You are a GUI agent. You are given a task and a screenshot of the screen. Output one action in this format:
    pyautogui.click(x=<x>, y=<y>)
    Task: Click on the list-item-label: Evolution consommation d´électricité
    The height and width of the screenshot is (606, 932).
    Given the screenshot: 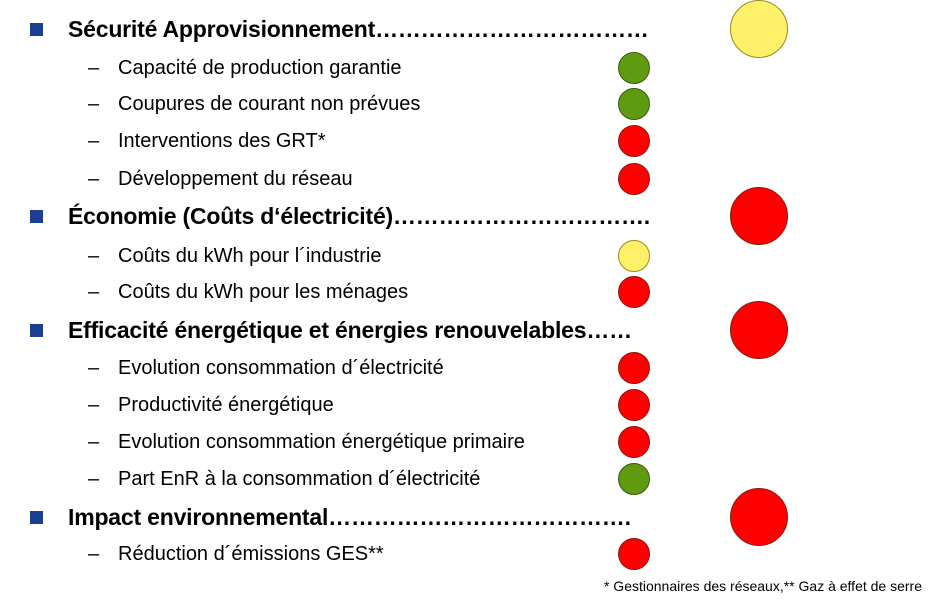 What is the action you would take?
    pyautogui.click(x=281, y=367)
    